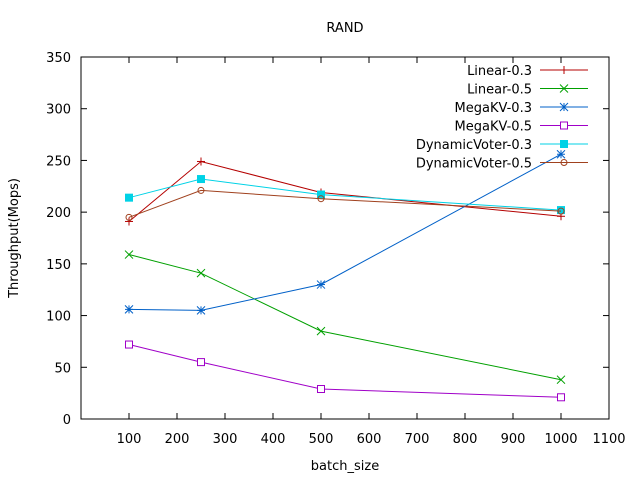 The height and width of the screenshot is (480, 640). Describe the element at coordinates (58, 161) in the screenshot. I see `y-tick-label: 250` at that location.